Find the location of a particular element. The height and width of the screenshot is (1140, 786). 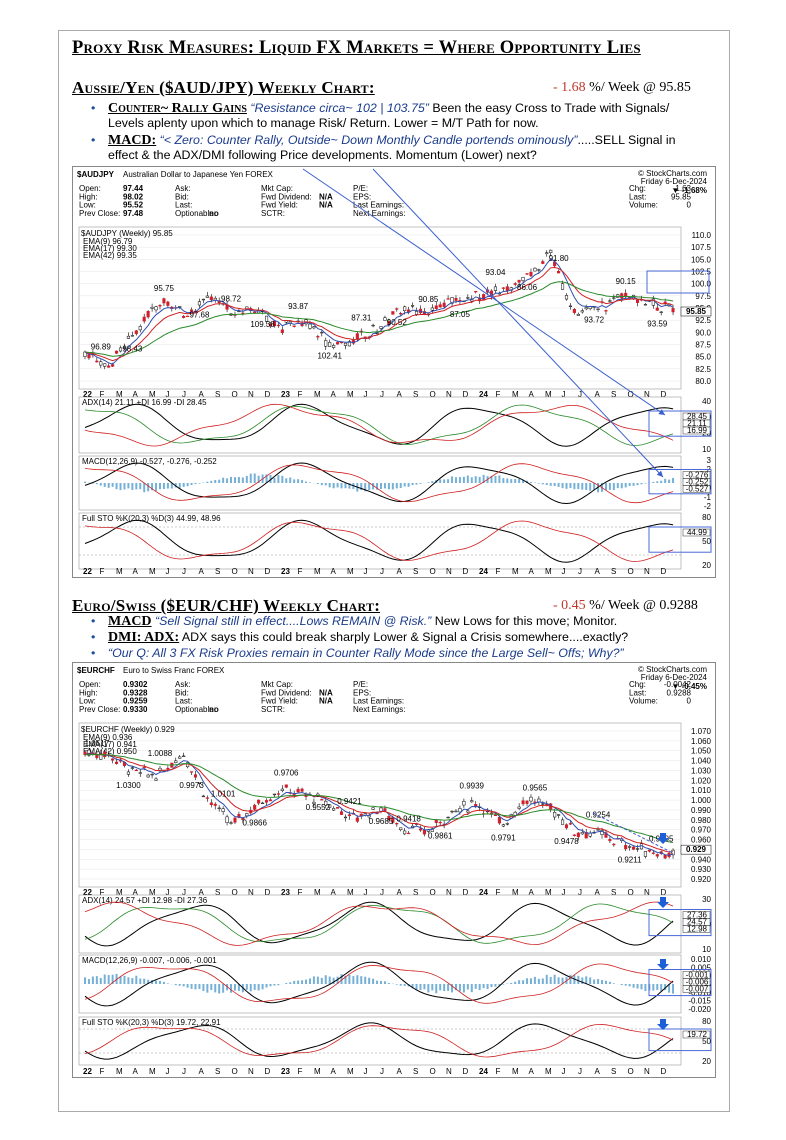

quote-field: Chg: is located at coordinates (637, 684).